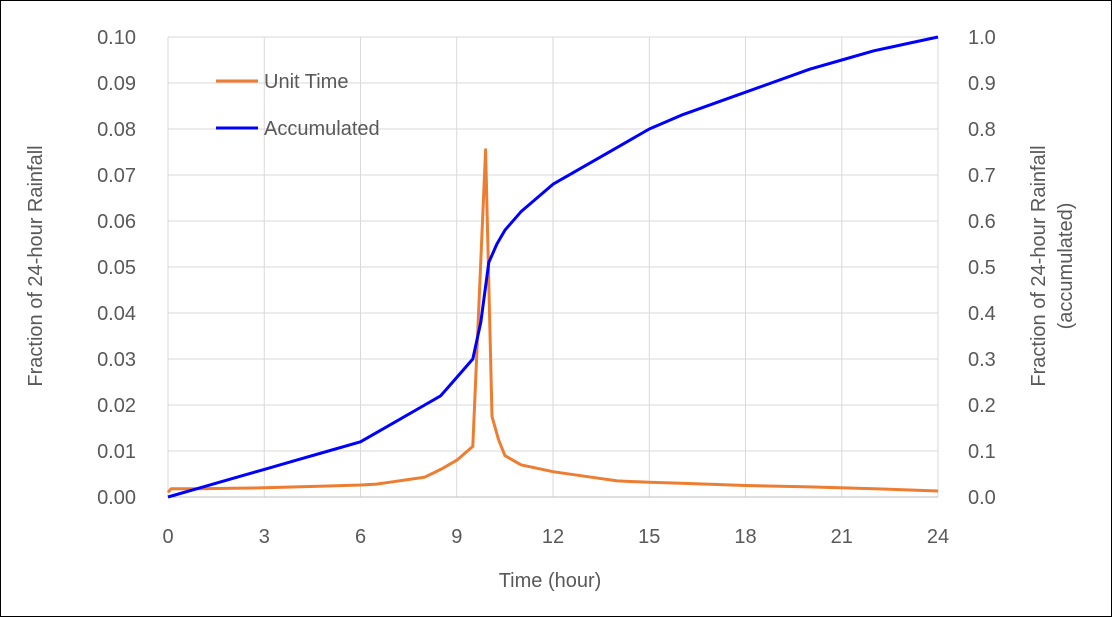 This screenshot has width=1112, height=617. What do you see at coordinates (982, 360) in the screenshot?
I see `right-tick-label: 0.3` at bounding box center [982, 360].